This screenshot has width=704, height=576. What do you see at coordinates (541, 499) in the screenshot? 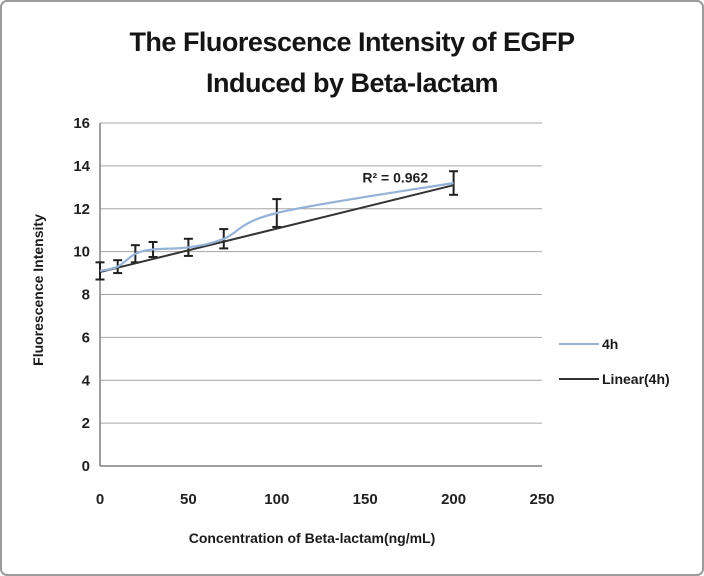
I see `x-tick-label: 250` at bounding box center [541, 499].